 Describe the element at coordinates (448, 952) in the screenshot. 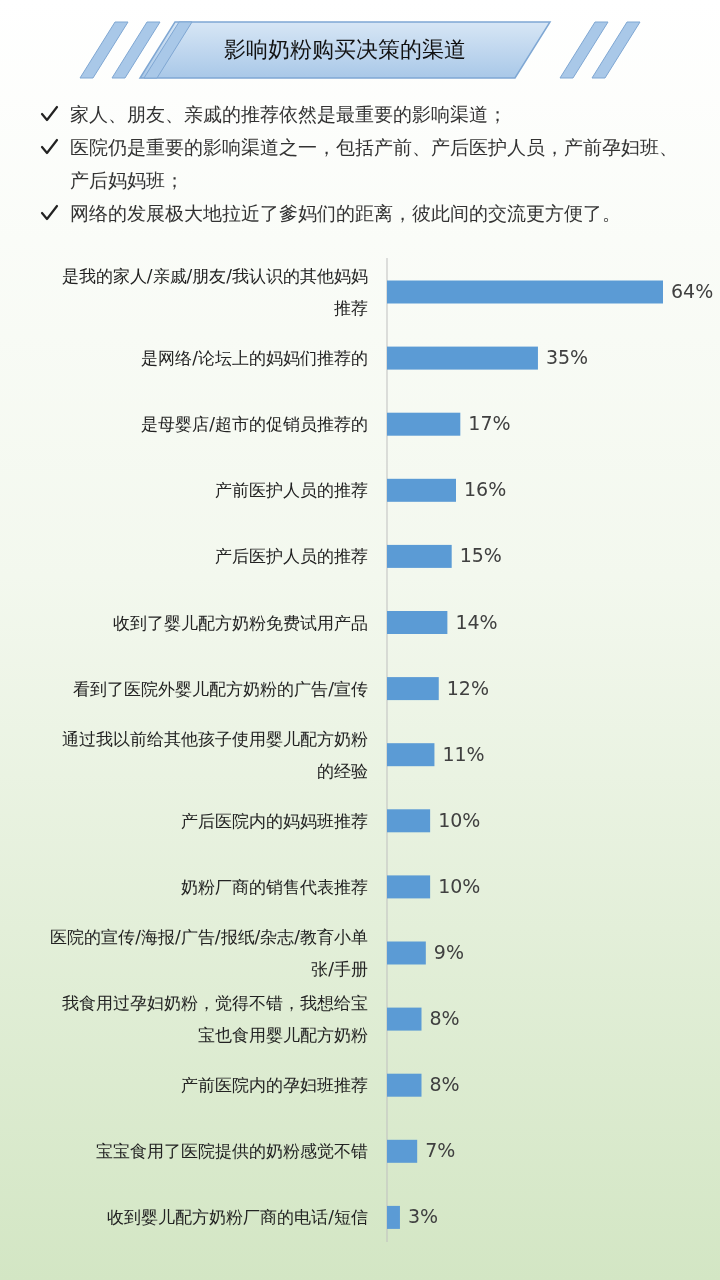

I see `data-label: 9%` at that location.